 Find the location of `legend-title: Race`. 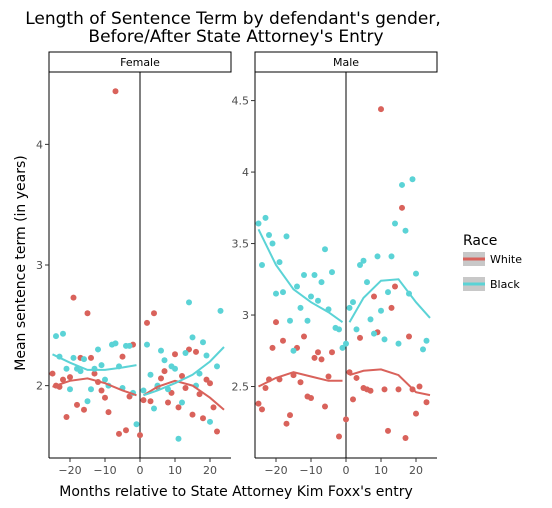

legend-title: Race is located at coordinates (480, 241).